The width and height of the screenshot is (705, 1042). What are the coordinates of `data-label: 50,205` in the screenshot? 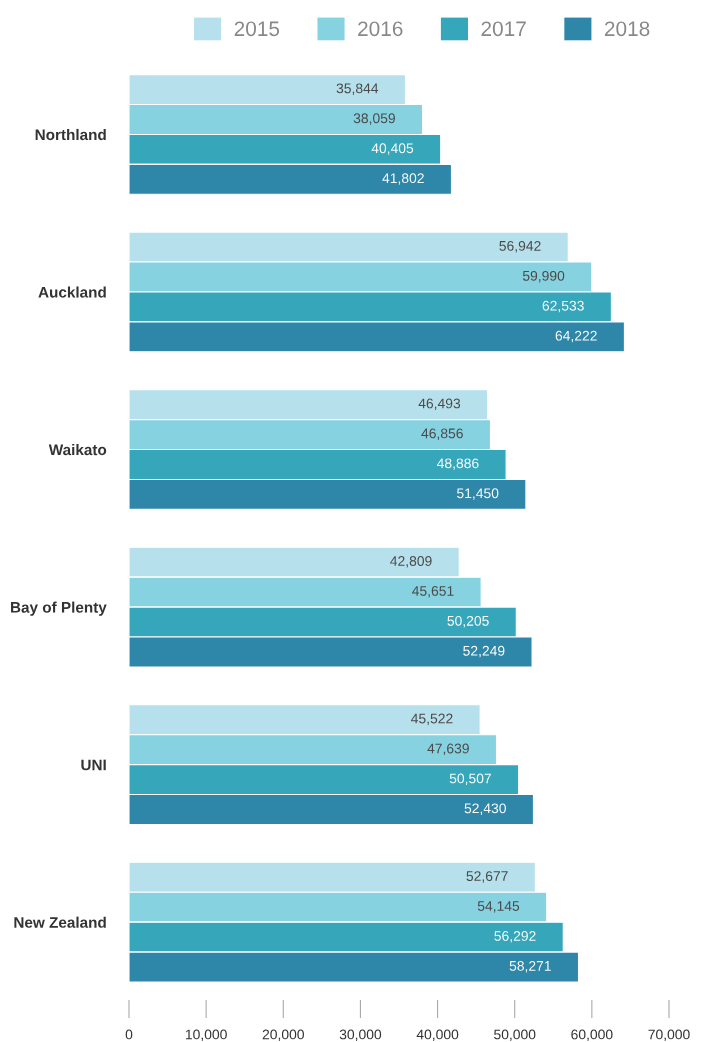 It's located at (468, 621).